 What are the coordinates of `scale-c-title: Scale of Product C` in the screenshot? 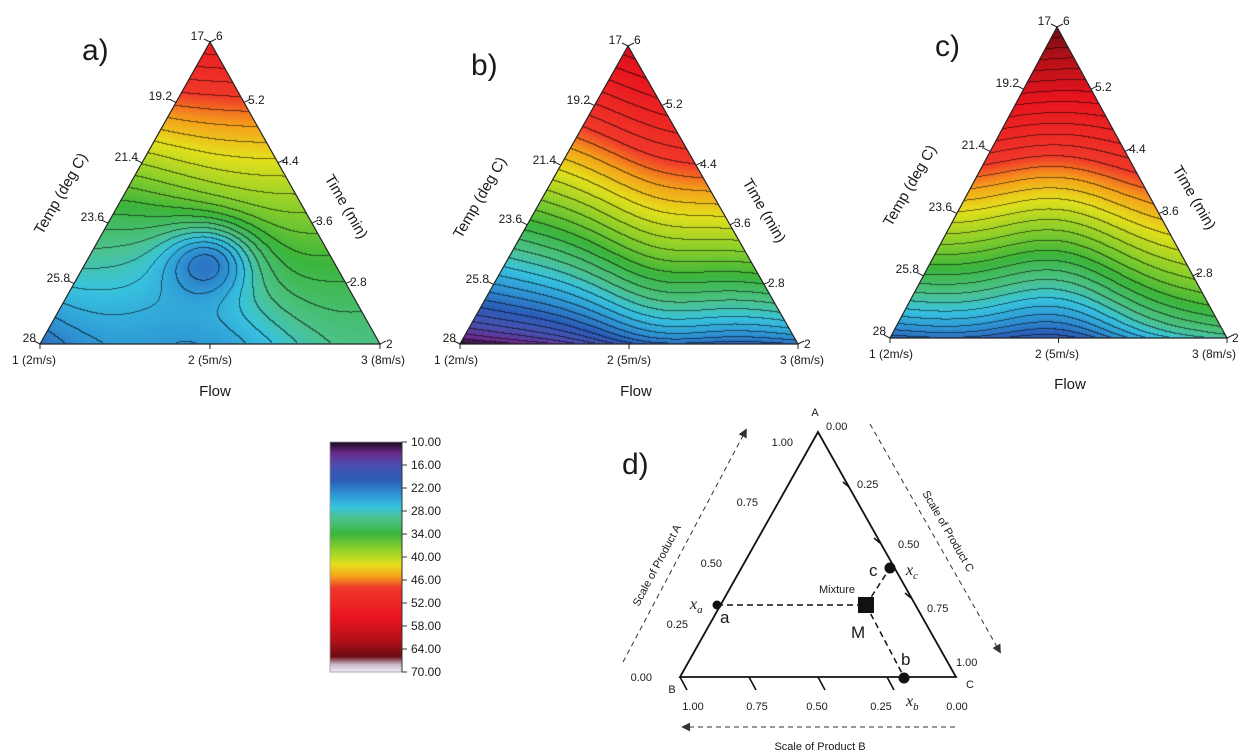 It's located at (947, 531).